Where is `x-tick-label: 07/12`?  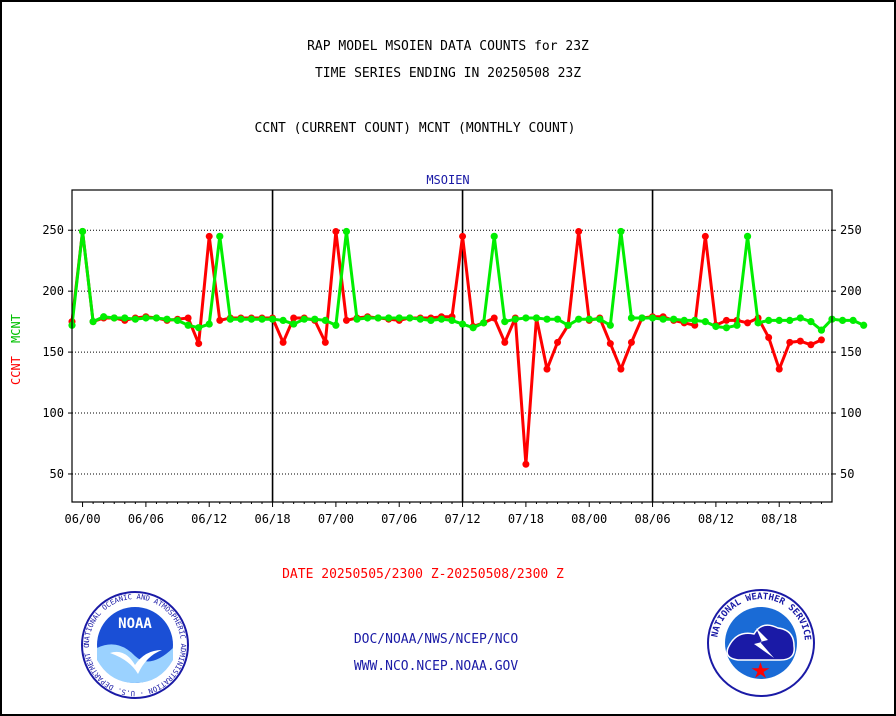
x-tick-label: 07/12 is located at coordinates (462, 519).